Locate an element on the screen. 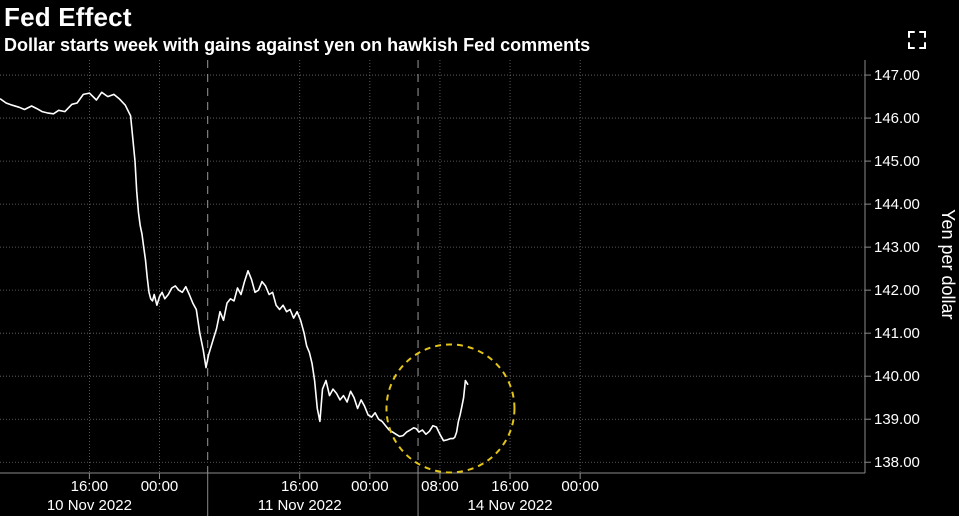 The width and height of the screenshot is (959, 516). y-tick-label: 144.00 is located at coordinates (897, 204).